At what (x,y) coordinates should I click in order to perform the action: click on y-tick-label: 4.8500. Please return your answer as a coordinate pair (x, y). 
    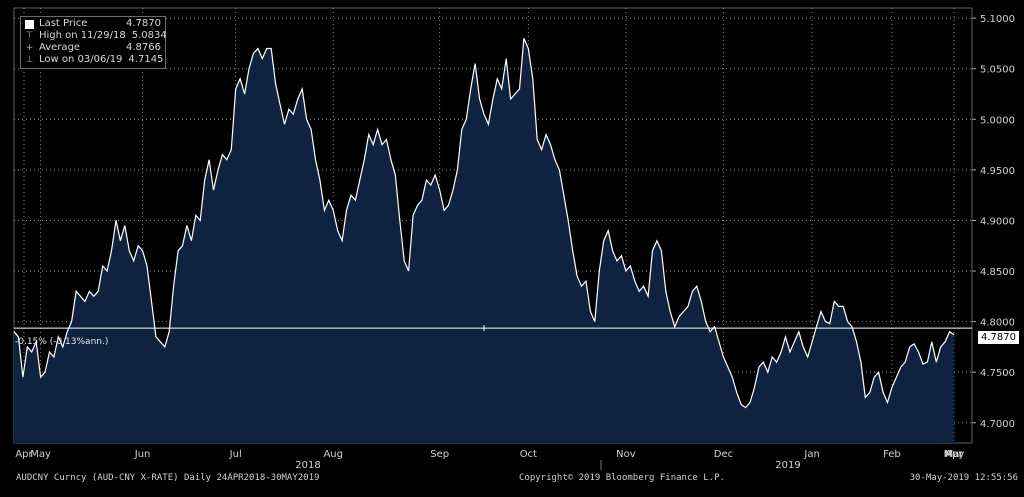
    Looking at the image, I should click on (997, 272).